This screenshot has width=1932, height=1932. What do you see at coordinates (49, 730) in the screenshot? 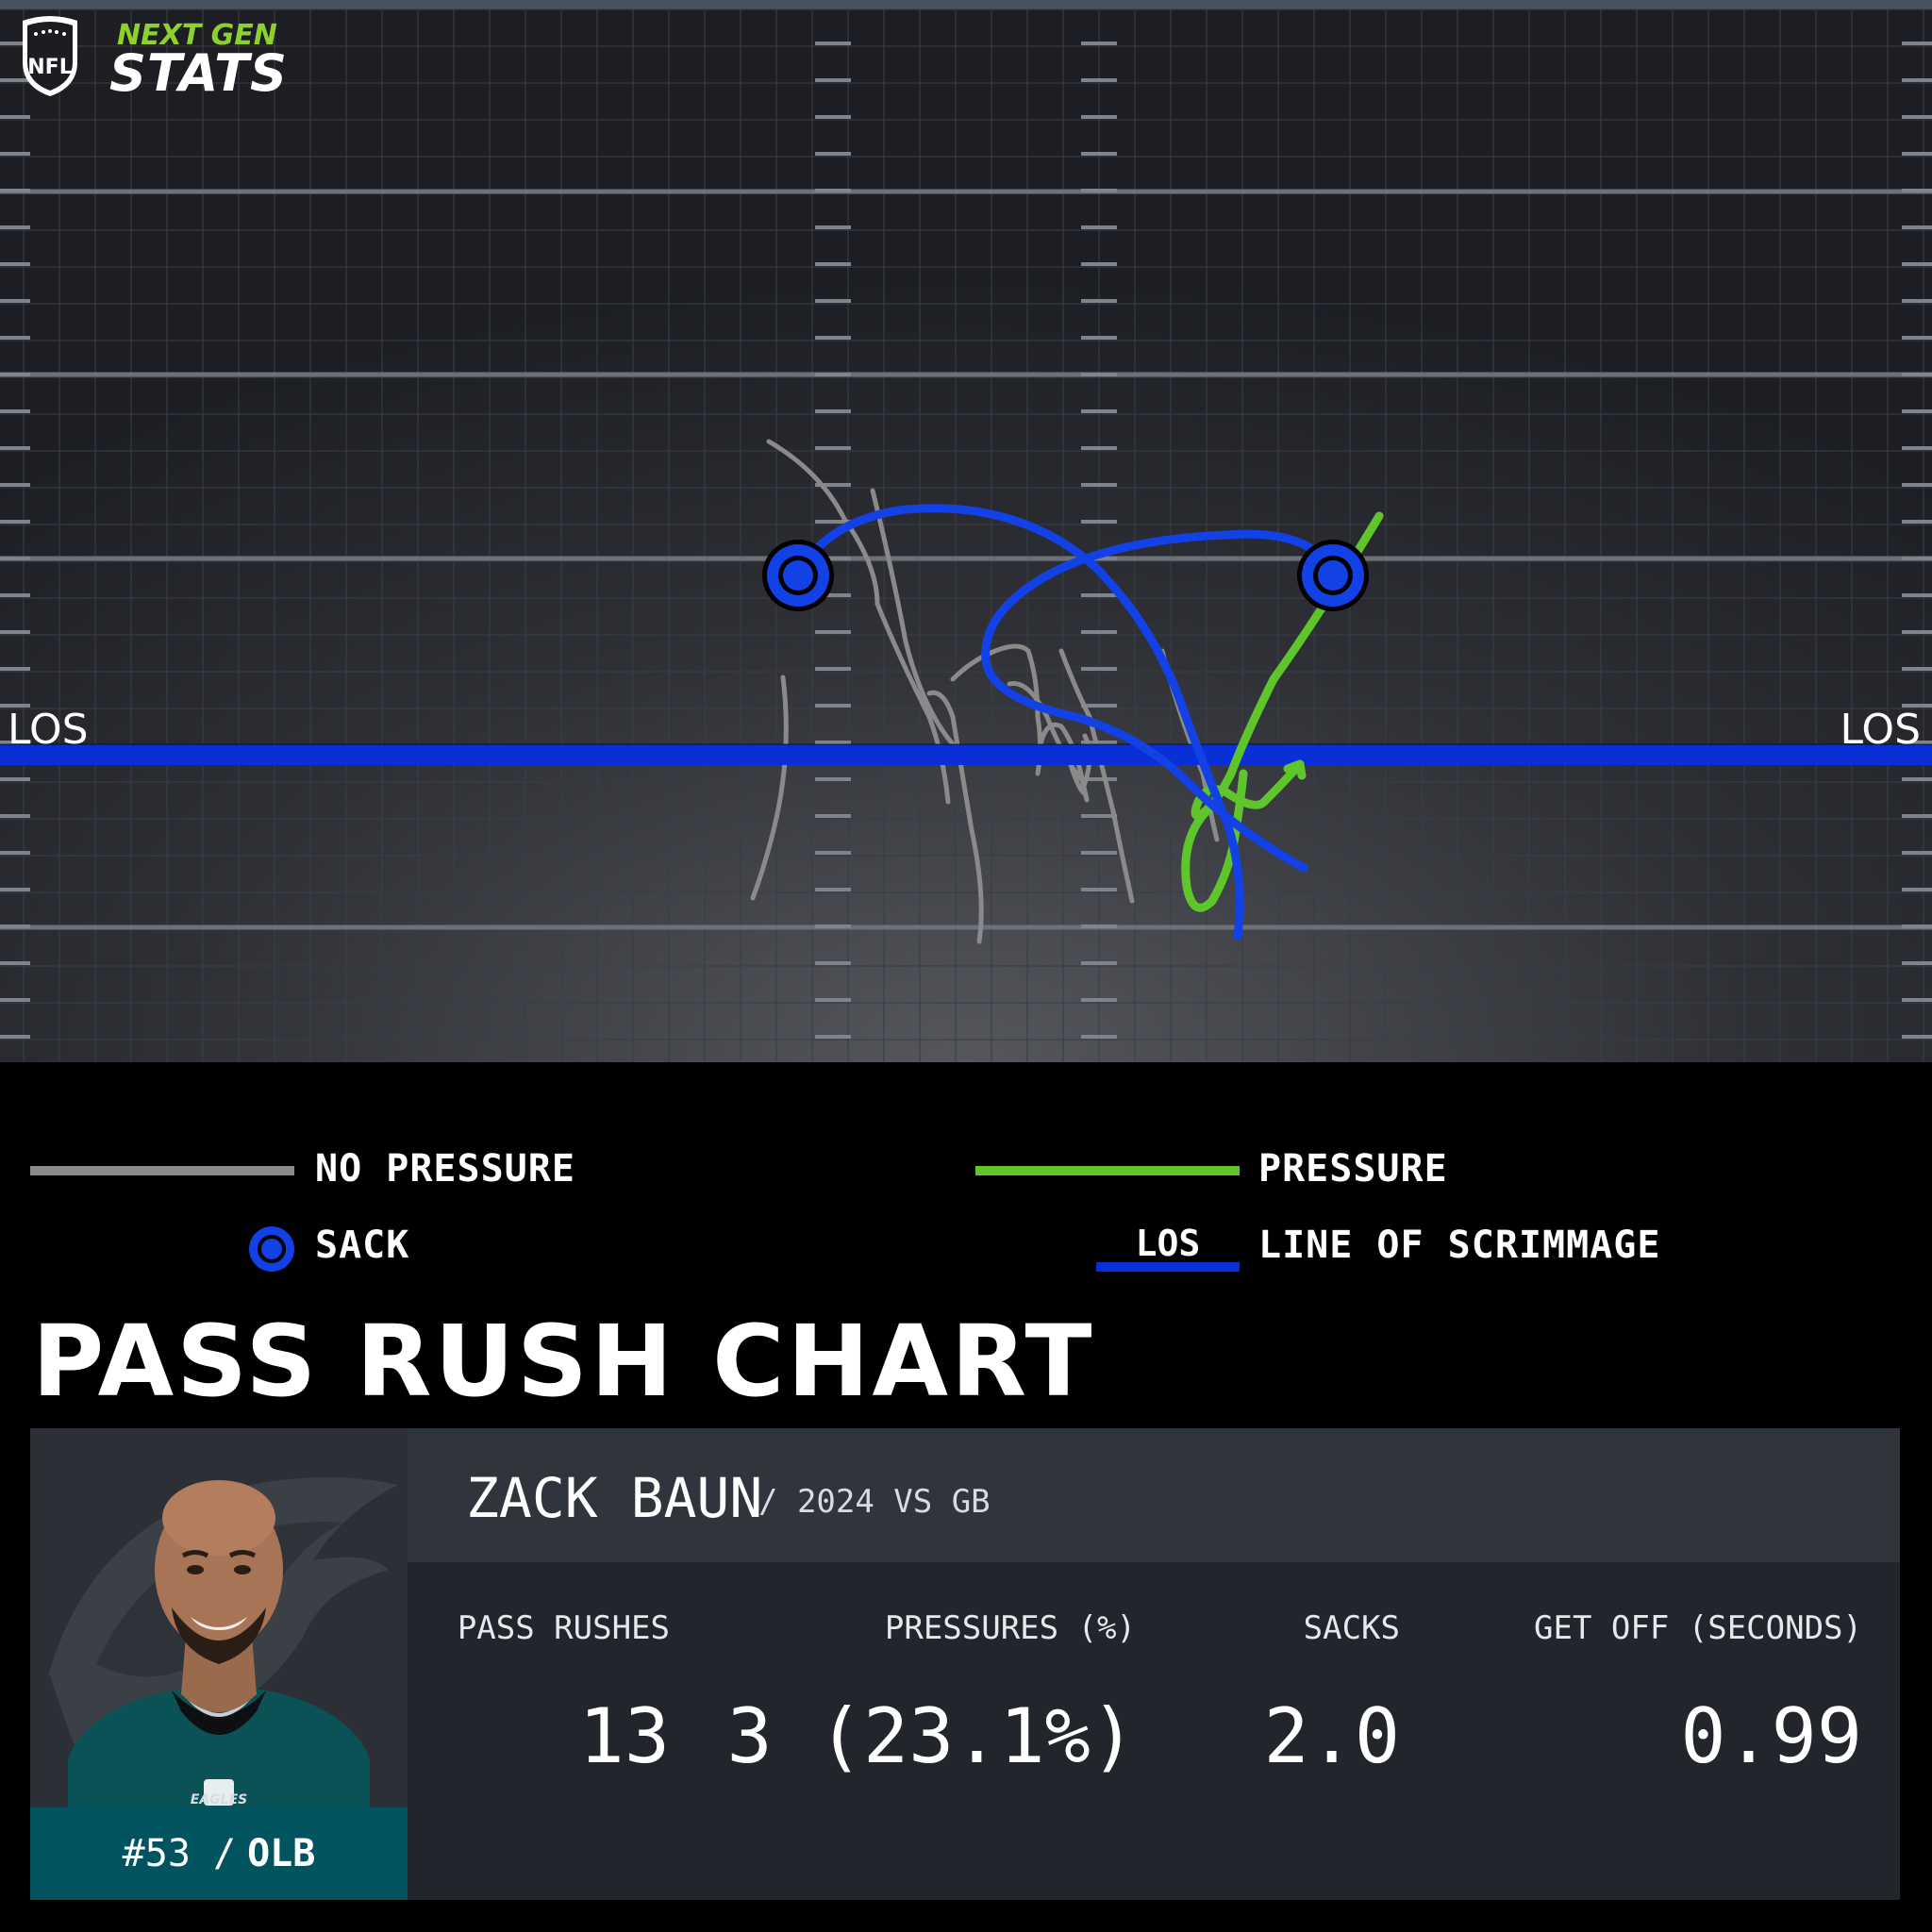
I see `los-label-left: LOS` at bounding box center [49, 730].